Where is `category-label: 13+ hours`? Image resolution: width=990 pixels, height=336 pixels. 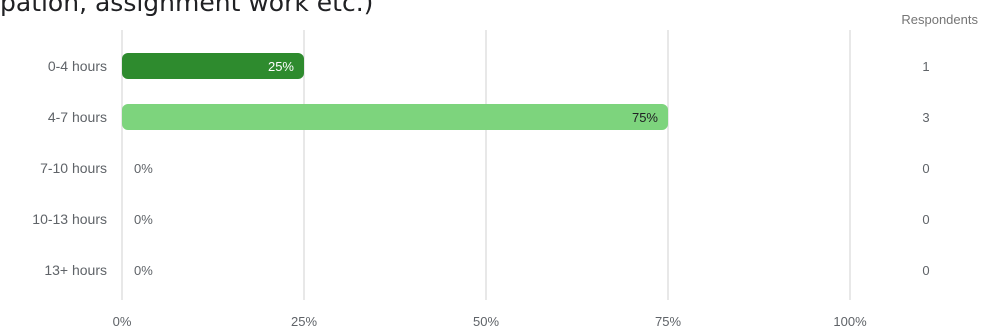
category-label: 13+ hours is located at coordinates (75, 270).